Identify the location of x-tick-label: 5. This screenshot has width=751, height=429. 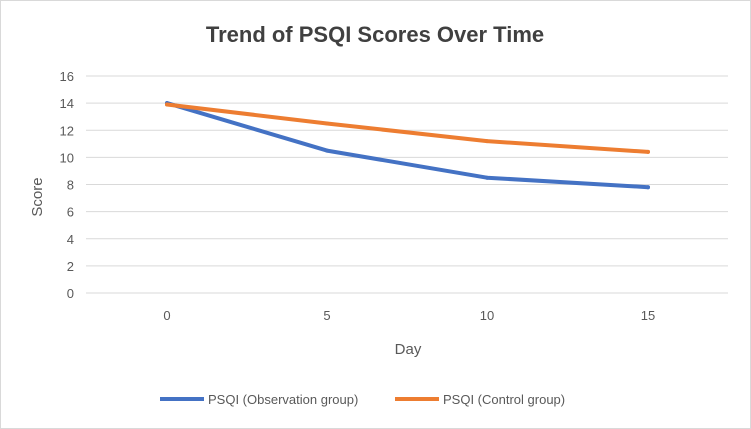
(326, 315).